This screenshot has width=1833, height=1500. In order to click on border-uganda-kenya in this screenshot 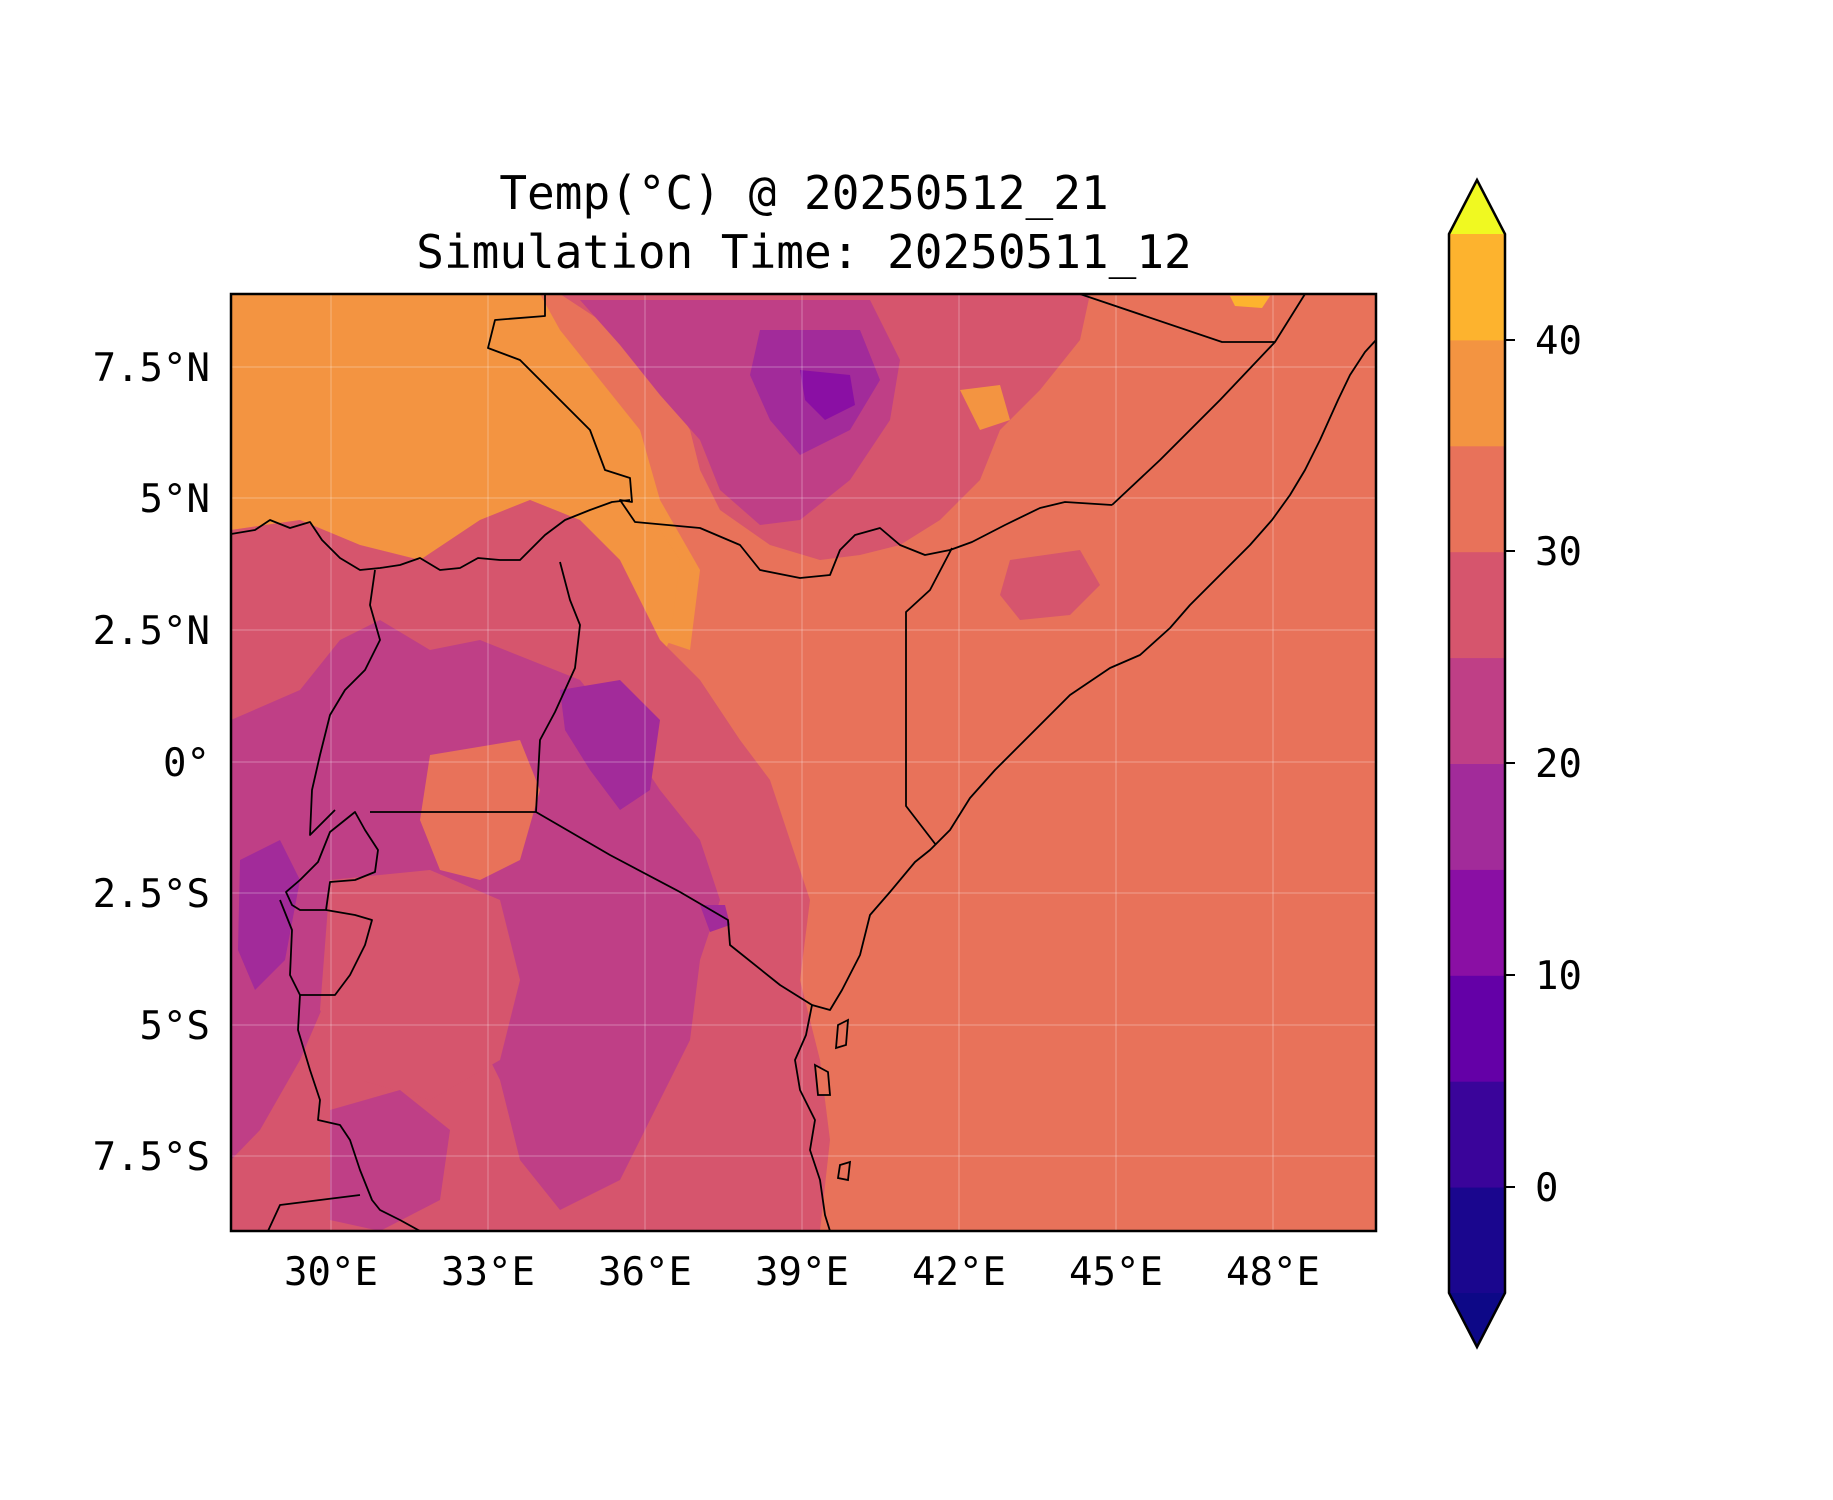, I will do `click(558, 687)`.